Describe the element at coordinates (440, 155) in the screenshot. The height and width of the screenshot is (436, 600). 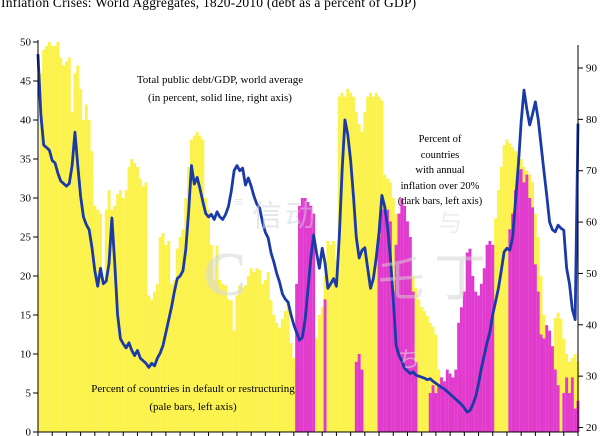
I see `annotation-inflation-line-2: countries` at that location.